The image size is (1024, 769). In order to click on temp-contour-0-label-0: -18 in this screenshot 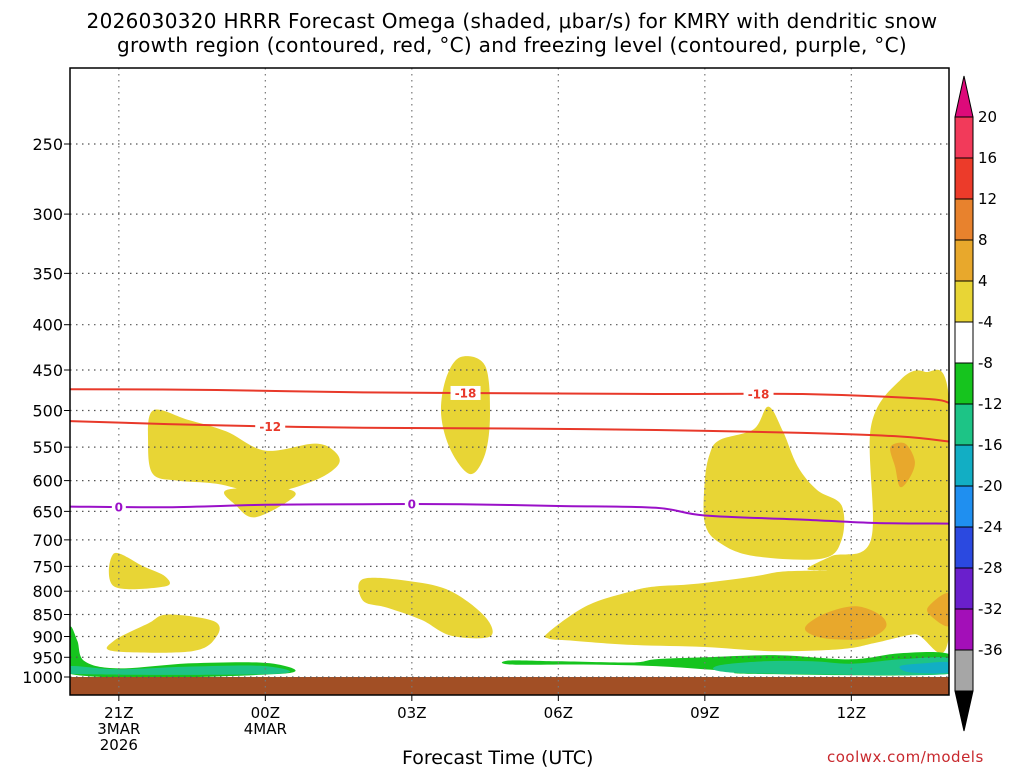, I will do `click(466, 393)`.